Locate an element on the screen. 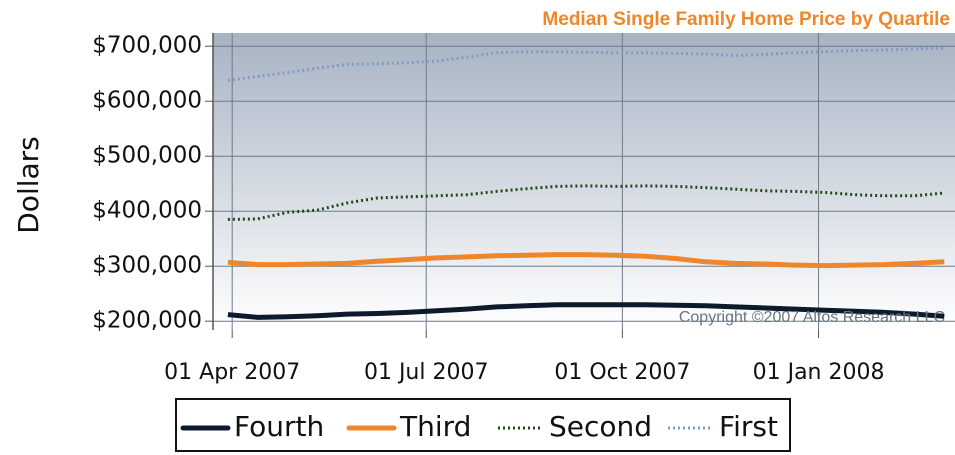  legend-label: Second is located at coordinates (600, 426).